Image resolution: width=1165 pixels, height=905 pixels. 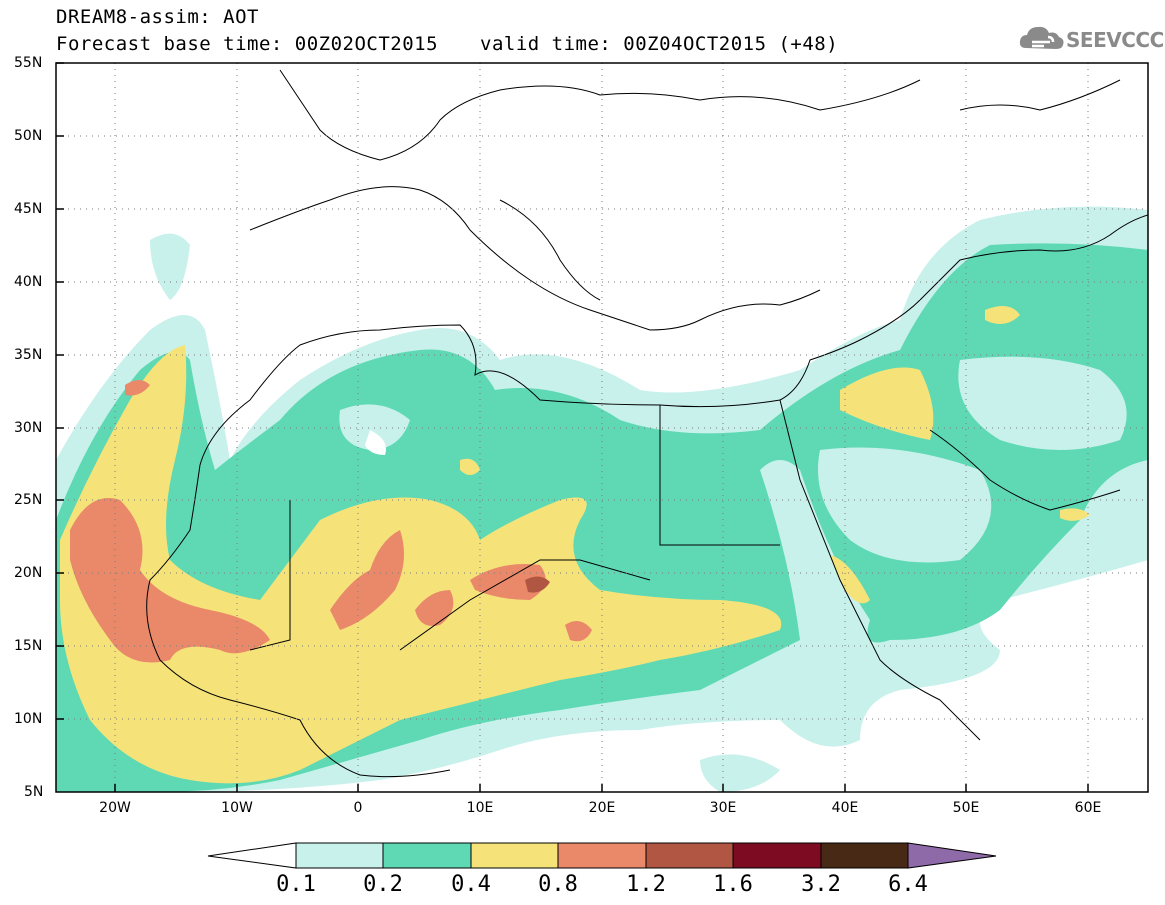 What do you see at coordinates (845, 808) in the screenshot?
I see `lon-label-40e: 40E` at bounding box center [845, 808].